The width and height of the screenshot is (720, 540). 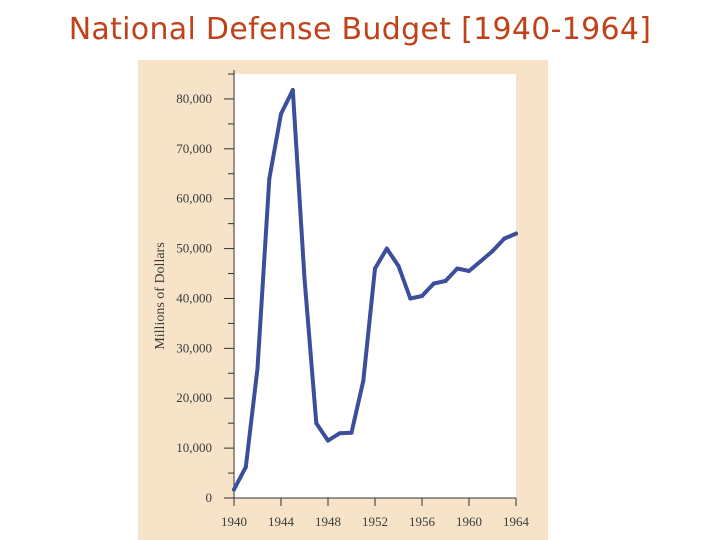 What do you see at coordinates (194, 198) in the screenshot?
I see `y-tick-label: 60,000` at bounding box center [194, 198].